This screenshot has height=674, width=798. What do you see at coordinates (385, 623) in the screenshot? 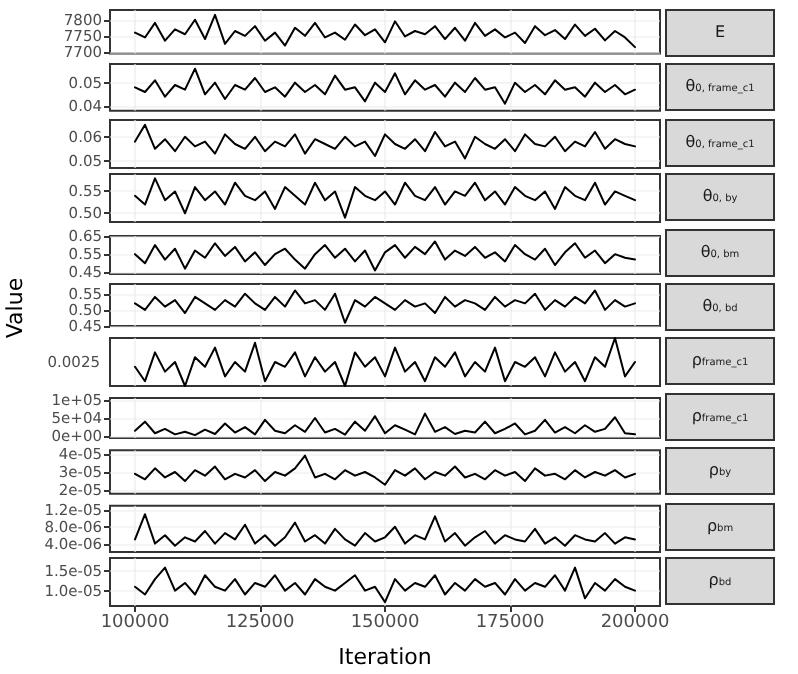
I see `x-tick-label: 150000` at bounding box center [385, 623].